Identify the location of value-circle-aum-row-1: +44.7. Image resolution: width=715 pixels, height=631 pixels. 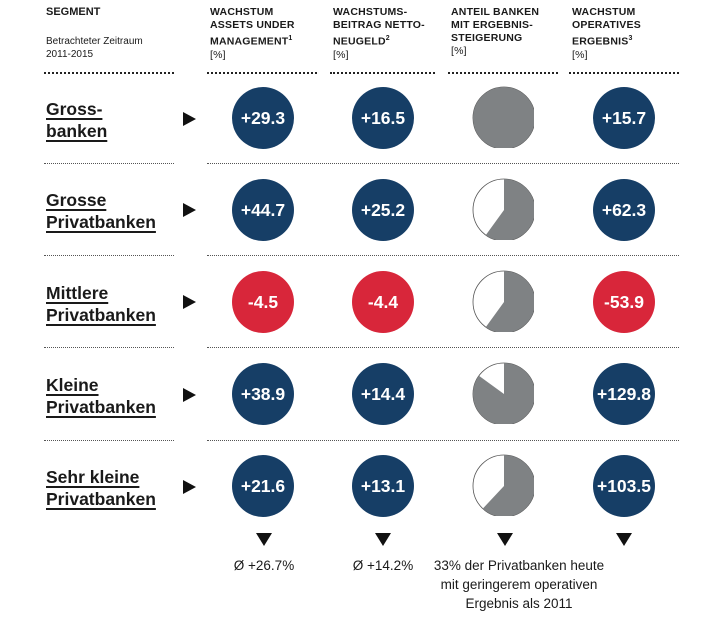
(263, 210).